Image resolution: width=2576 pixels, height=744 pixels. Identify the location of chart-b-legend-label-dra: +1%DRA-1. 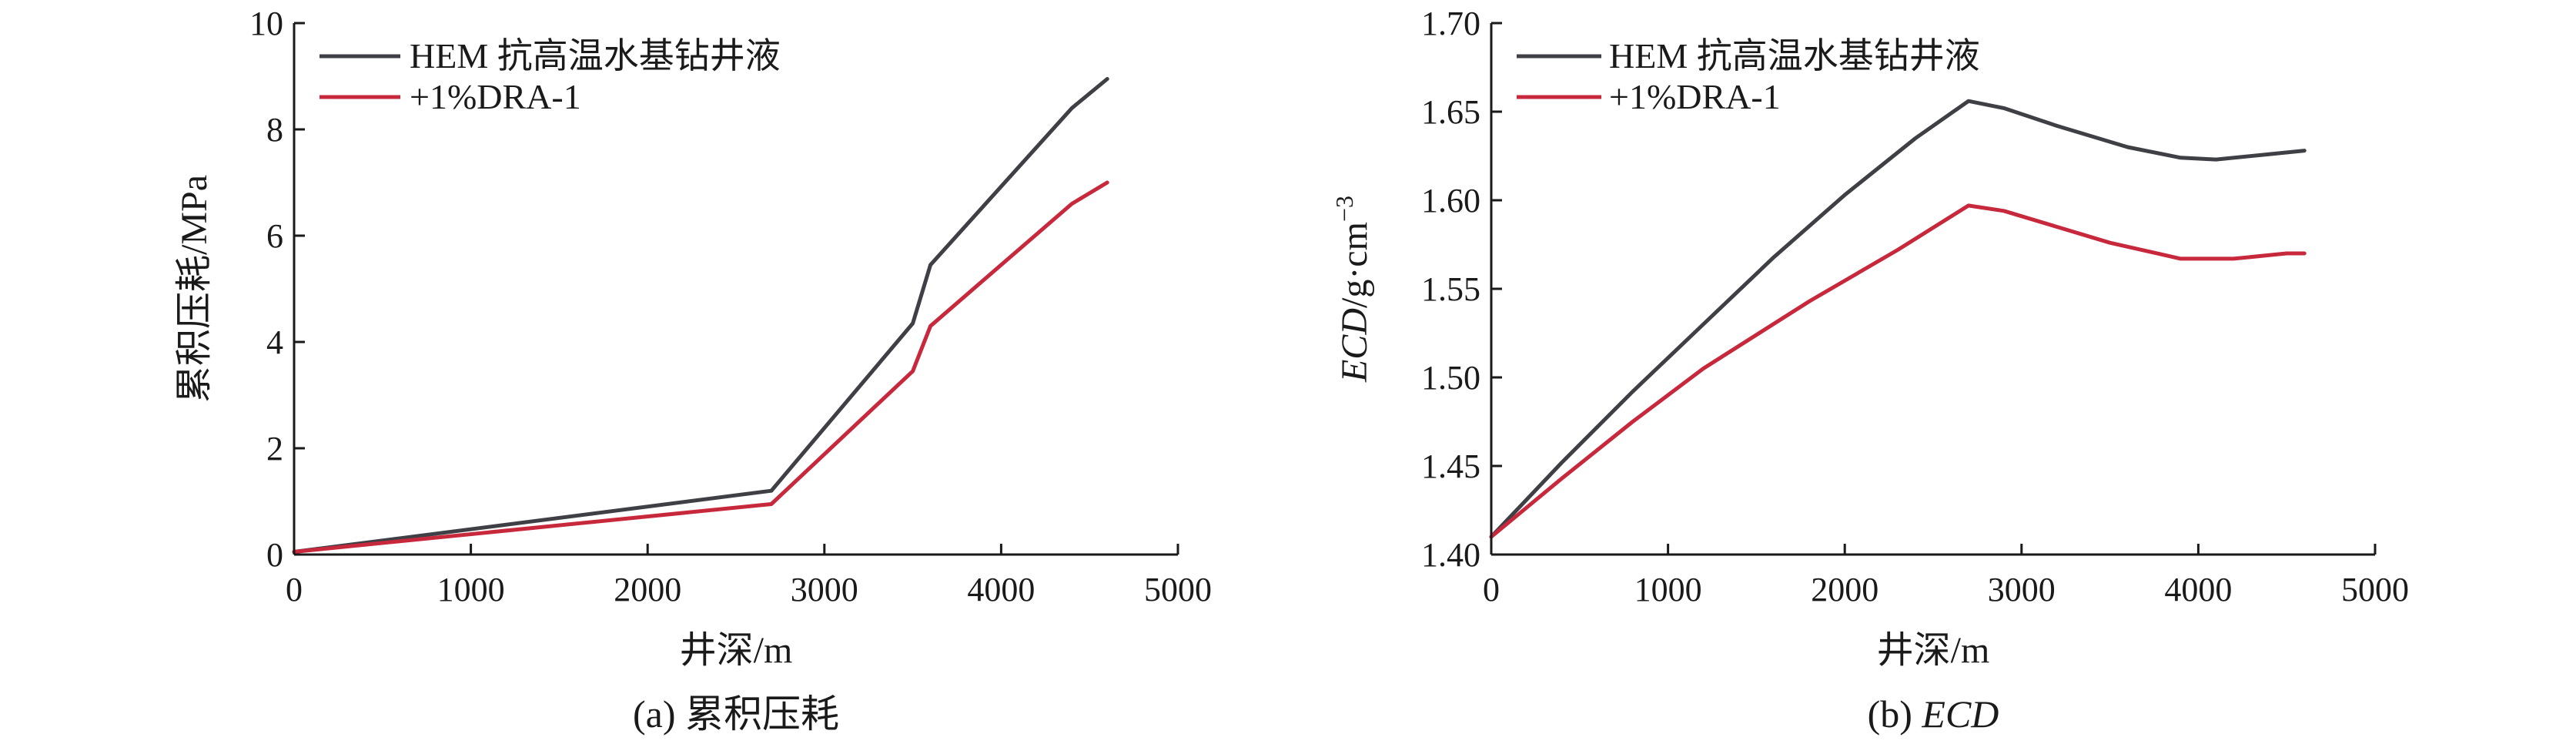
(1695, 96).